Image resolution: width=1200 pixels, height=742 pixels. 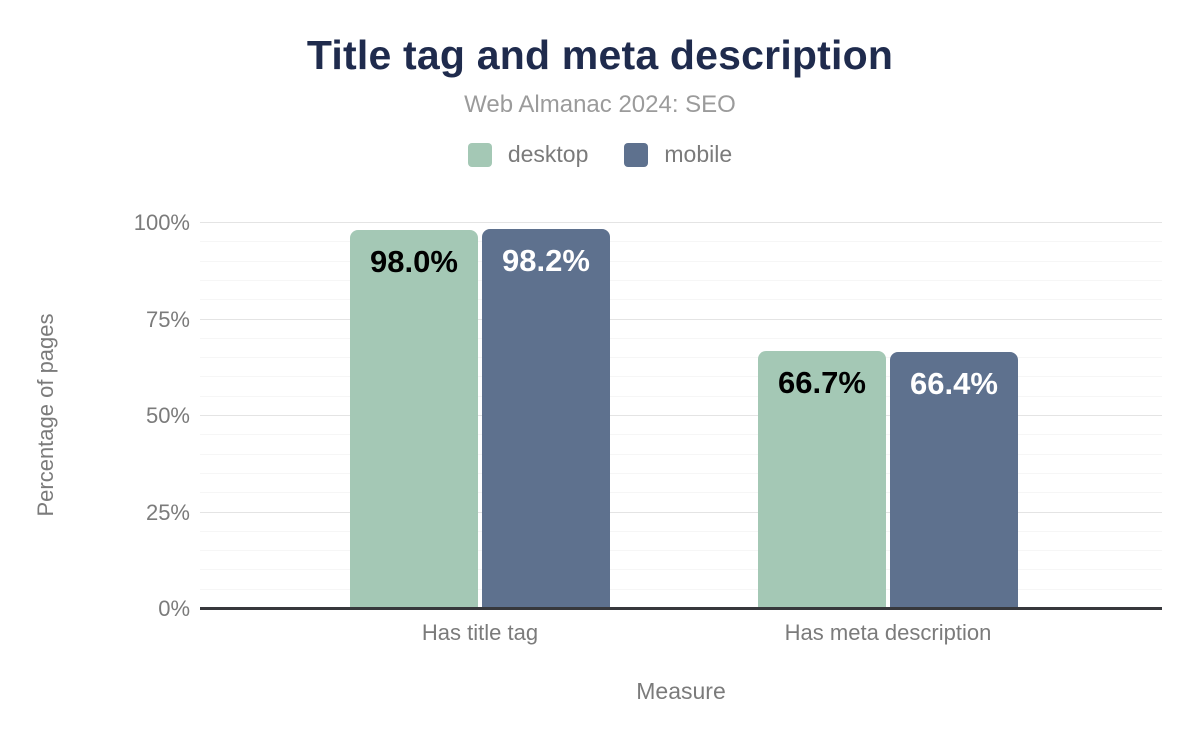 What do you see at coordinates (822, 479) in the screenshot?
I see `bar-desktop-1: 66.7%` at bounding box center [822, 479].